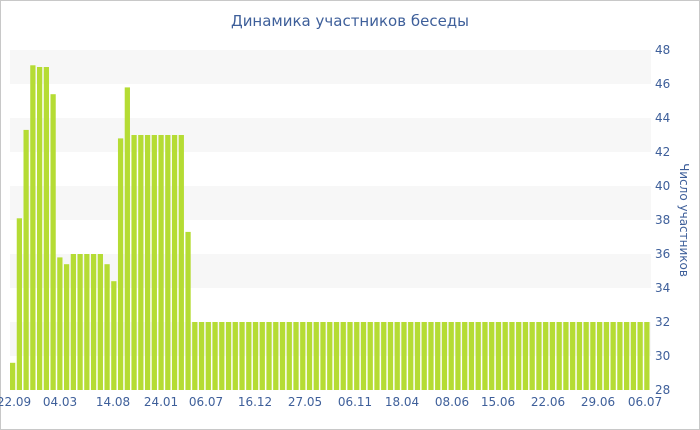  I want to click on x-tick-label: 15.06, so click(498, 402).